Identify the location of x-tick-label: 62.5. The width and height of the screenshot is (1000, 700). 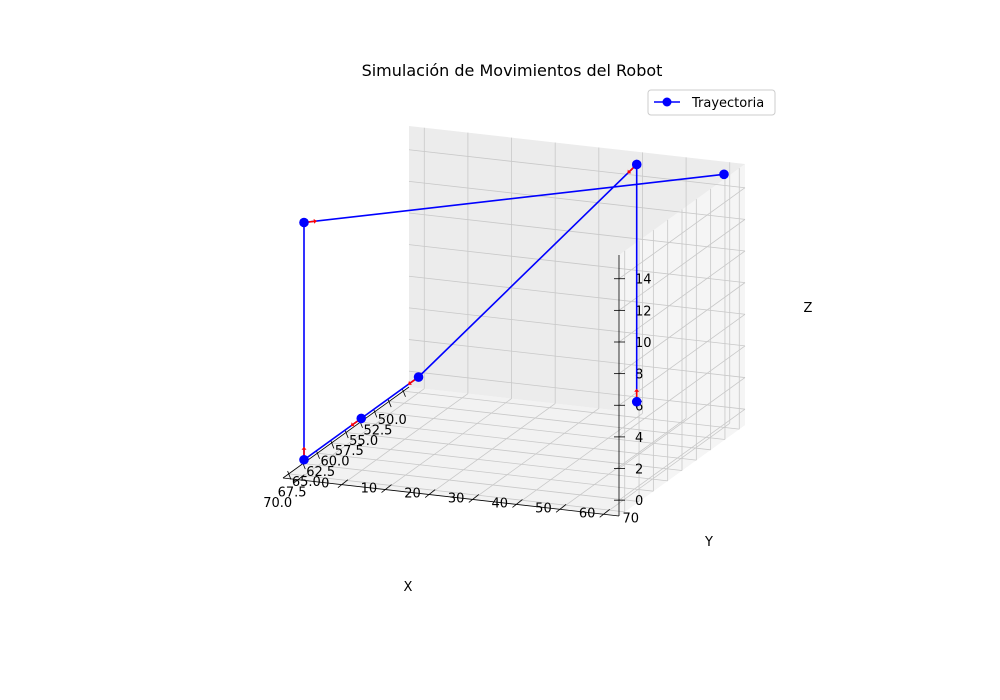
(320, 472).